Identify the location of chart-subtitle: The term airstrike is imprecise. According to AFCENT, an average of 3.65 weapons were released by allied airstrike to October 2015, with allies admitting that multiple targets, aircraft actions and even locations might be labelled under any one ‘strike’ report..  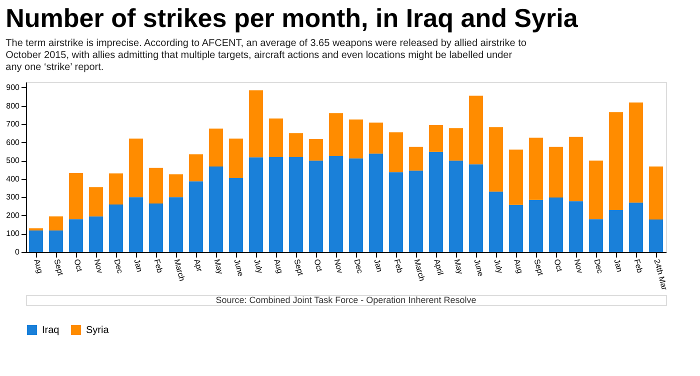
(266, 55).